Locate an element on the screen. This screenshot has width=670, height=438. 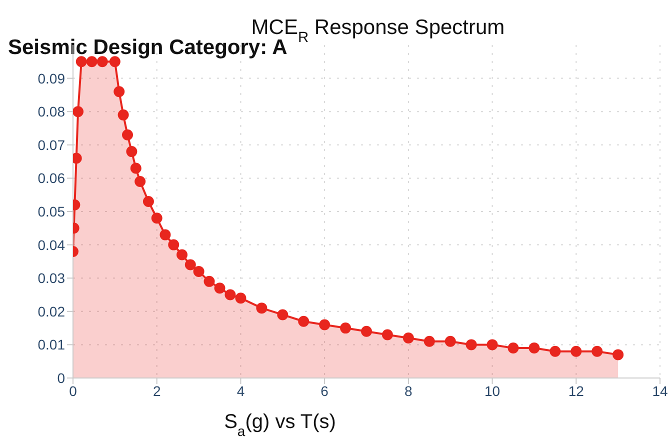
x-tick-label: 6 is located at coordinates (324, 390).